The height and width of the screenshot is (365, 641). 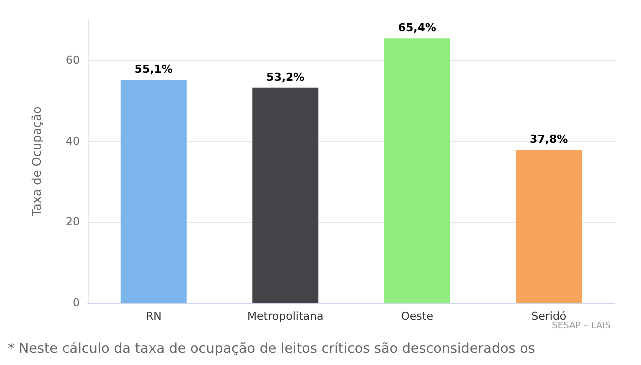 I want to click on text: * Neste cálculo da taxa de ocupação de leitos críticos são desconsiderados os, so click(x=272, y=349).